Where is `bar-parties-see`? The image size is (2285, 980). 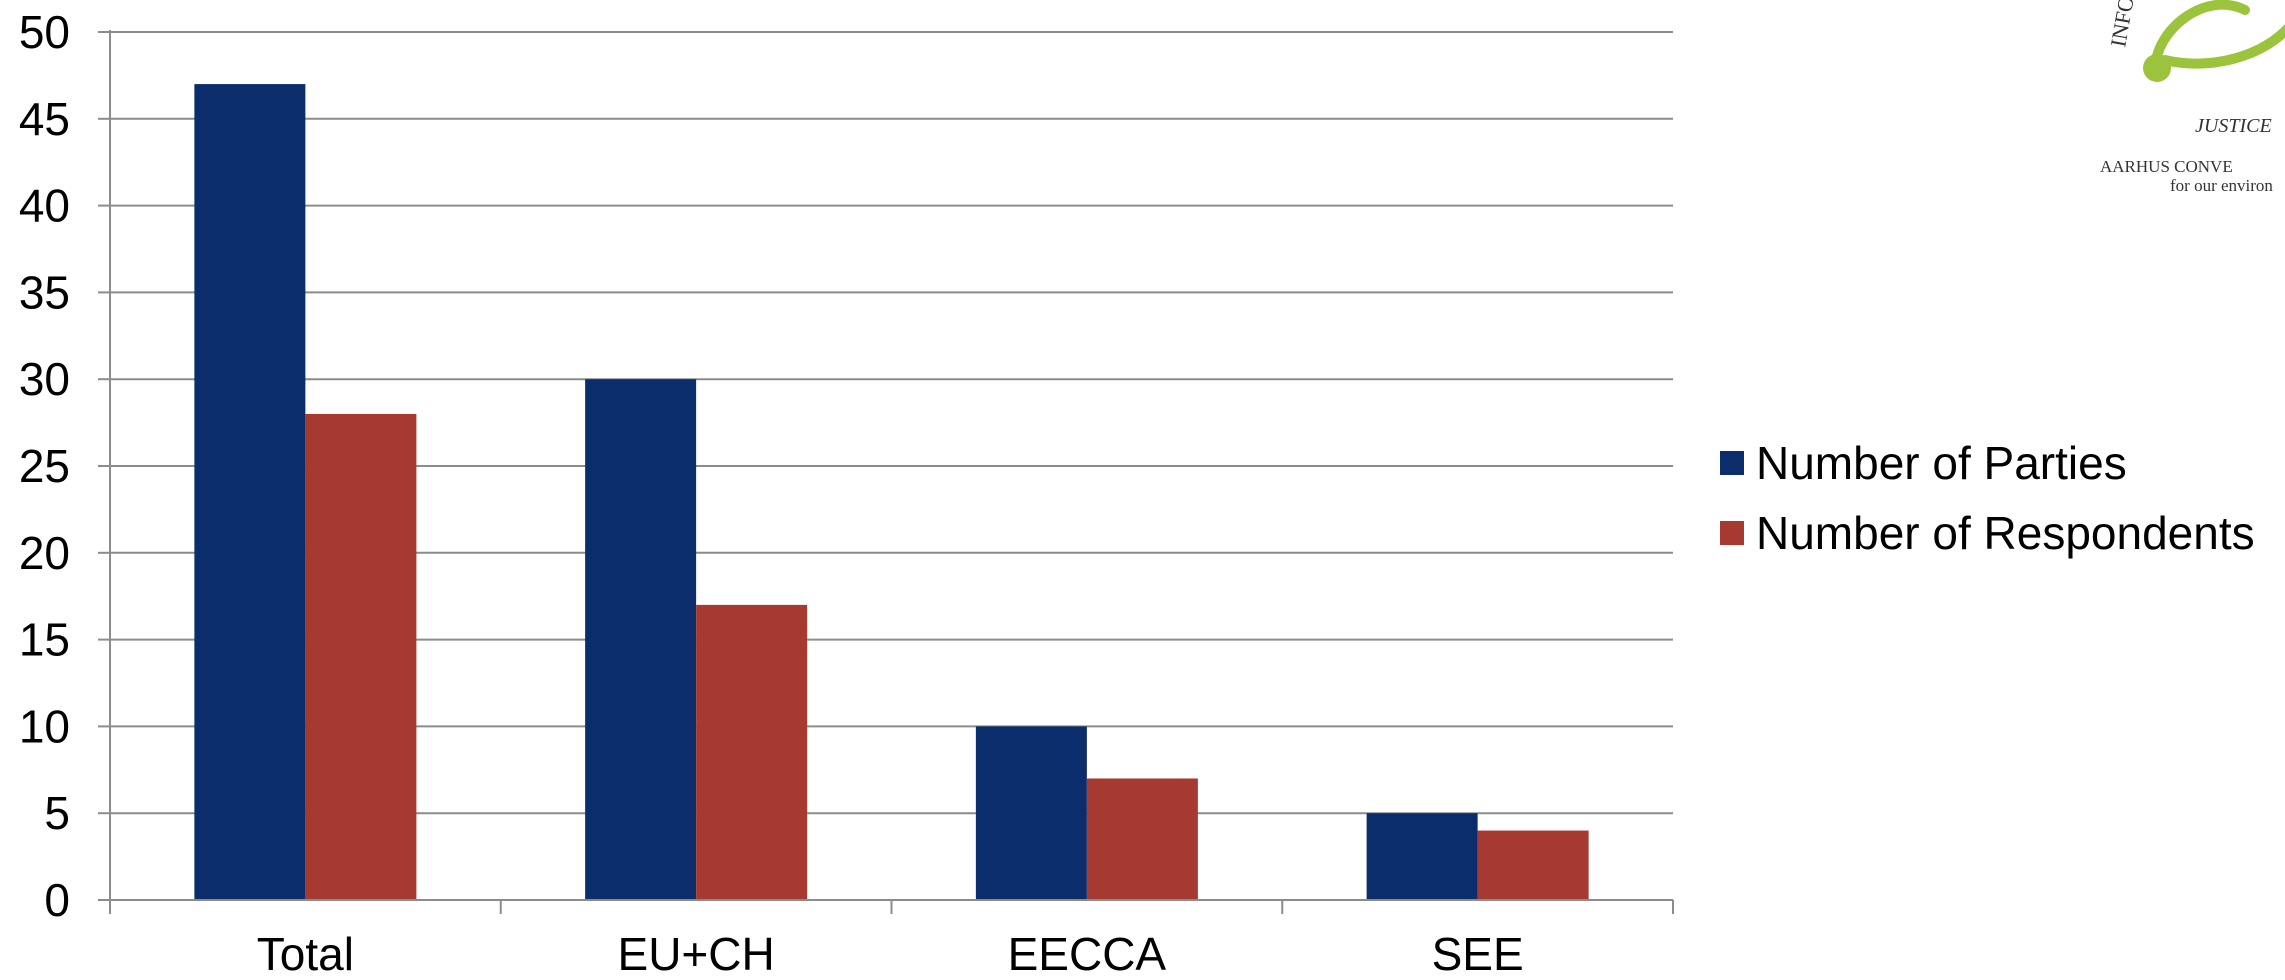 bar-parties-see is located at coordinates (1422, 856).